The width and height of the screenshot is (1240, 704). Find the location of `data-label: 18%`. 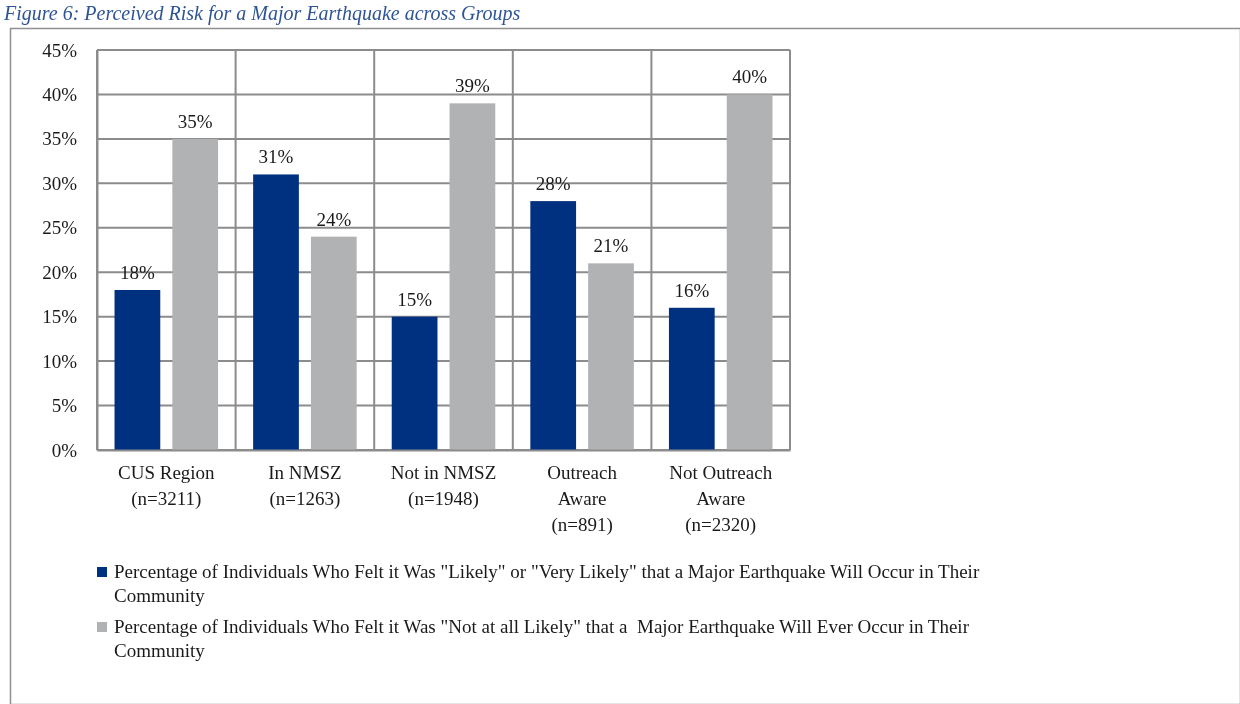

data-label: 18% is located at coordinates (137, 272).